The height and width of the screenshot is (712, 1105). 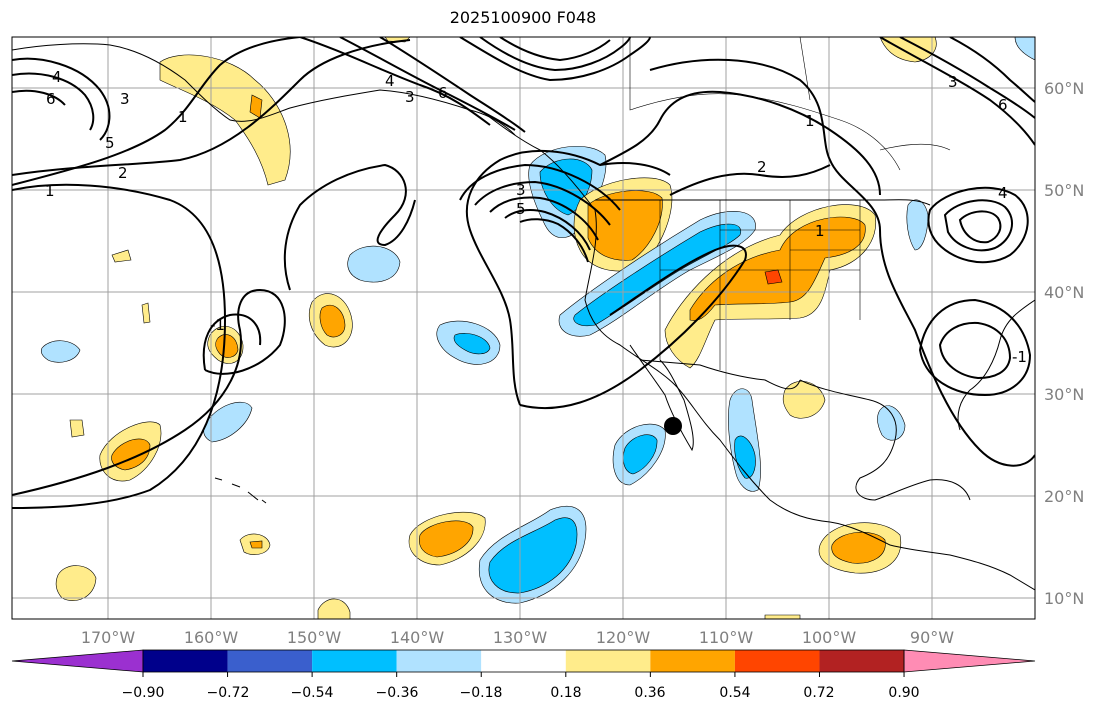 What do you see at coordinates (1064, 598) in the screenshot?
I see `lat-label: 10°N` at bounding box center [1064, 598].